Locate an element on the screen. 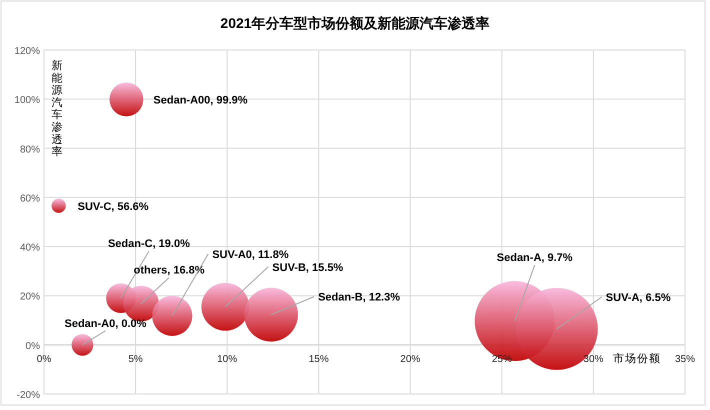 This screenshot has width=710, height=410. data-label: SUV-B, 15.5% is located at coordinates (308, 268).